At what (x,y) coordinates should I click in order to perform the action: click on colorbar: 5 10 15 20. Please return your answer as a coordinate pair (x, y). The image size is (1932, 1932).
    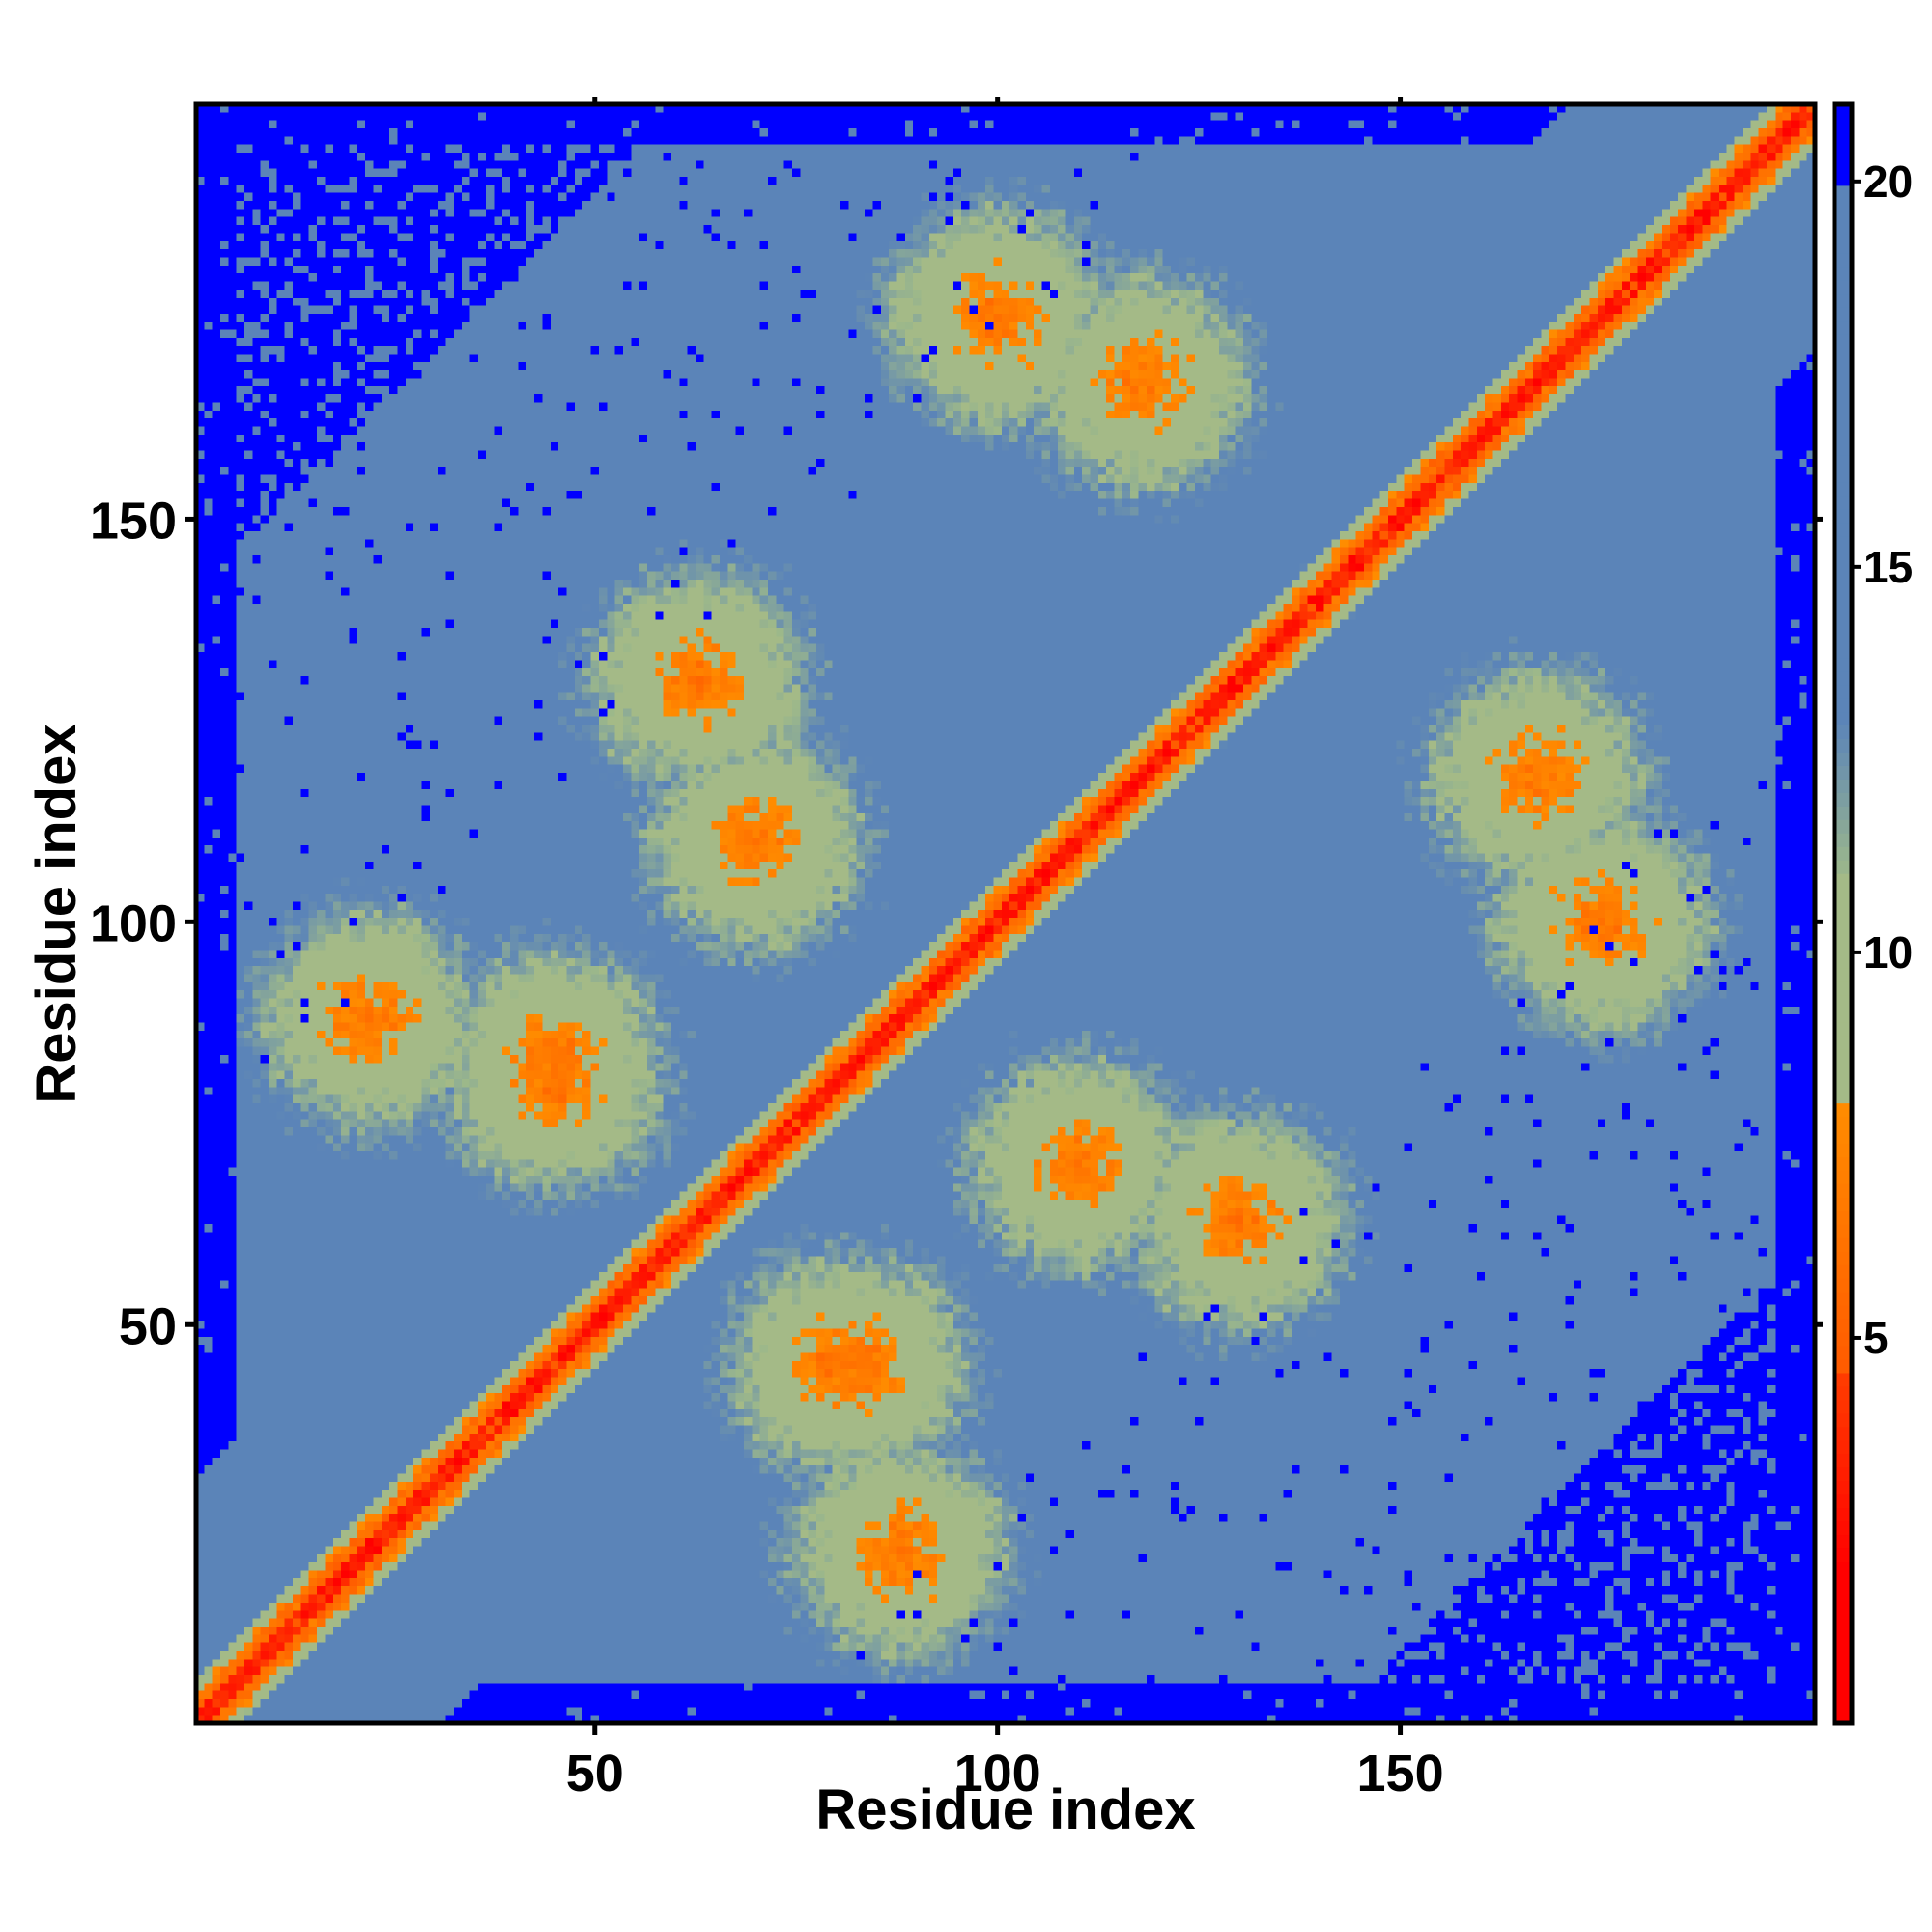
    Looking at the image, I should click on (1872, 913).